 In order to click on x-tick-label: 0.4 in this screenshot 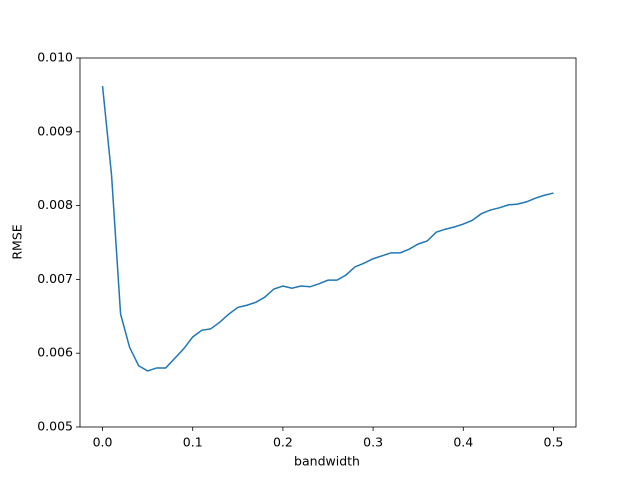, I will do `click(463, 442)`.